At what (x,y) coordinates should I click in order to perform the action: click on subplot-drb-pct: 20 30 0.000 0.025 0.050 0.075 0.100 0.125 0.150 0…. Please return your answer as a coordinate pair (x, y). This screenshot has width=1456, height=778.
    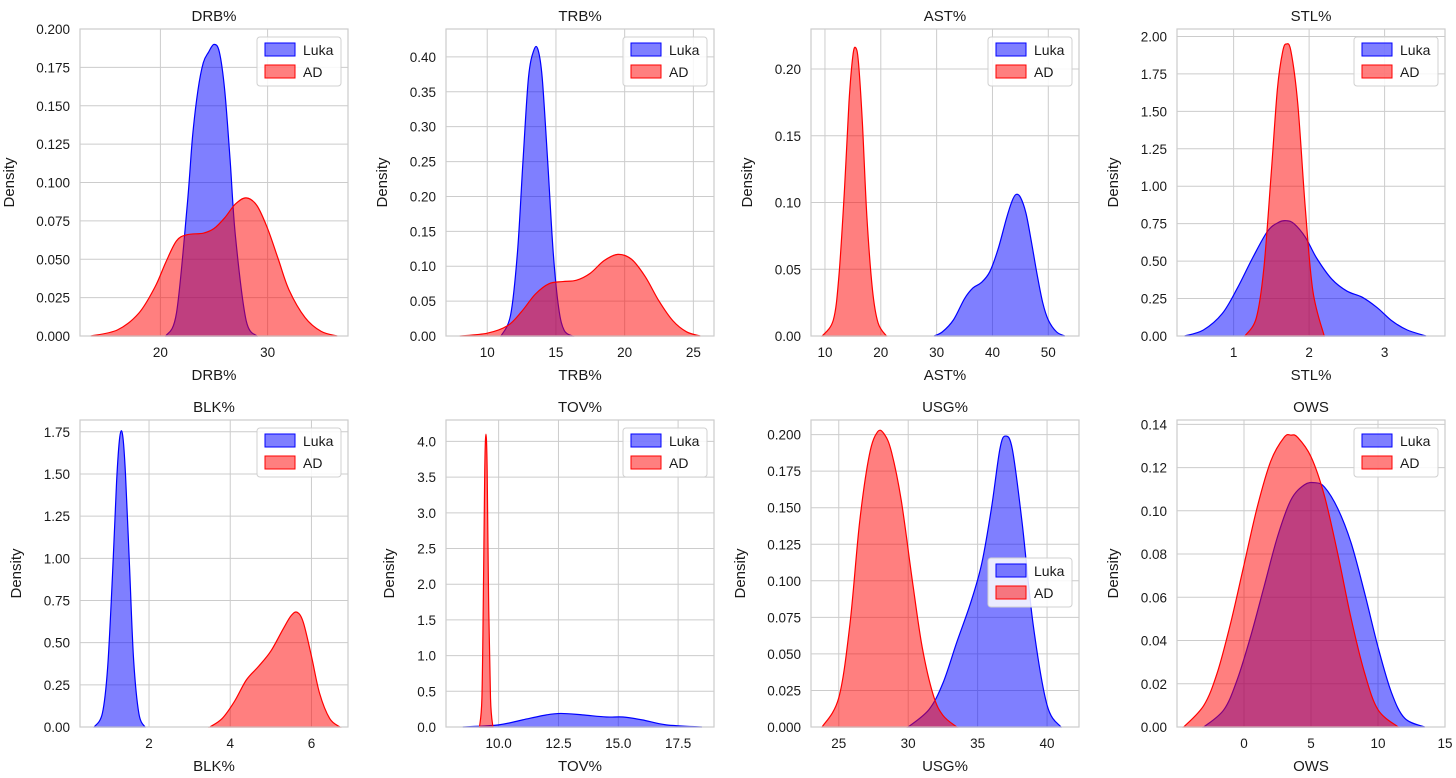
    Looking at the image, I should click on (175, 196).